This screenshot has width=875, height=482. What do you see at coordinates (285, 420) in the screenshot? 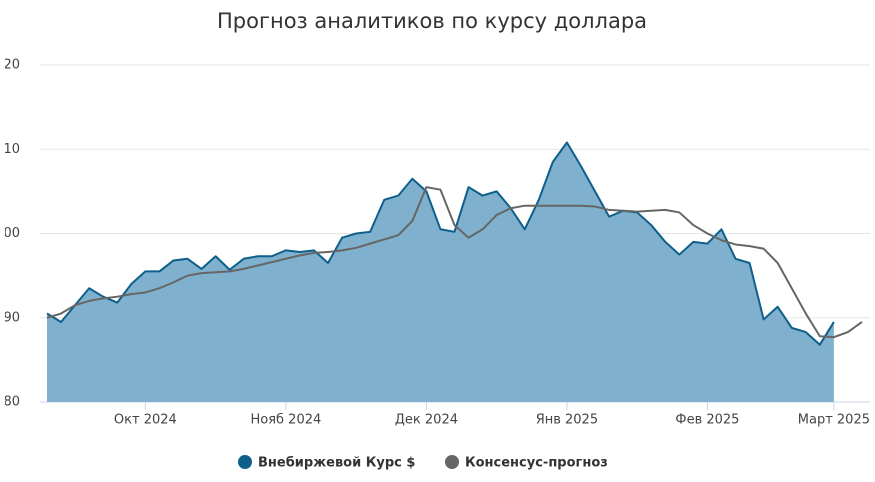
I see `x-tick-label: Нояб 2024` at bounding box center [285, 420].